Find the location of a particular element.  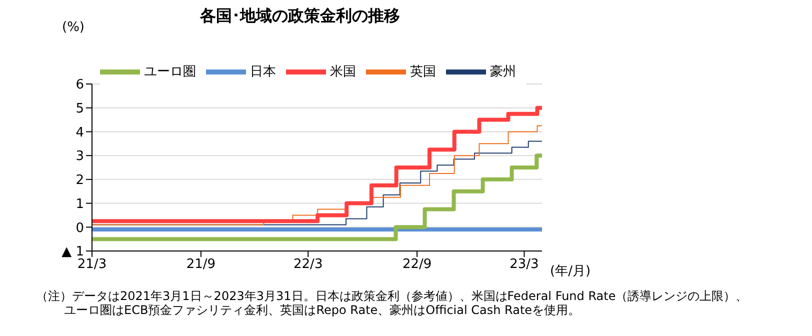

y-tick-label: 0 is located at coordinates (80, 228).